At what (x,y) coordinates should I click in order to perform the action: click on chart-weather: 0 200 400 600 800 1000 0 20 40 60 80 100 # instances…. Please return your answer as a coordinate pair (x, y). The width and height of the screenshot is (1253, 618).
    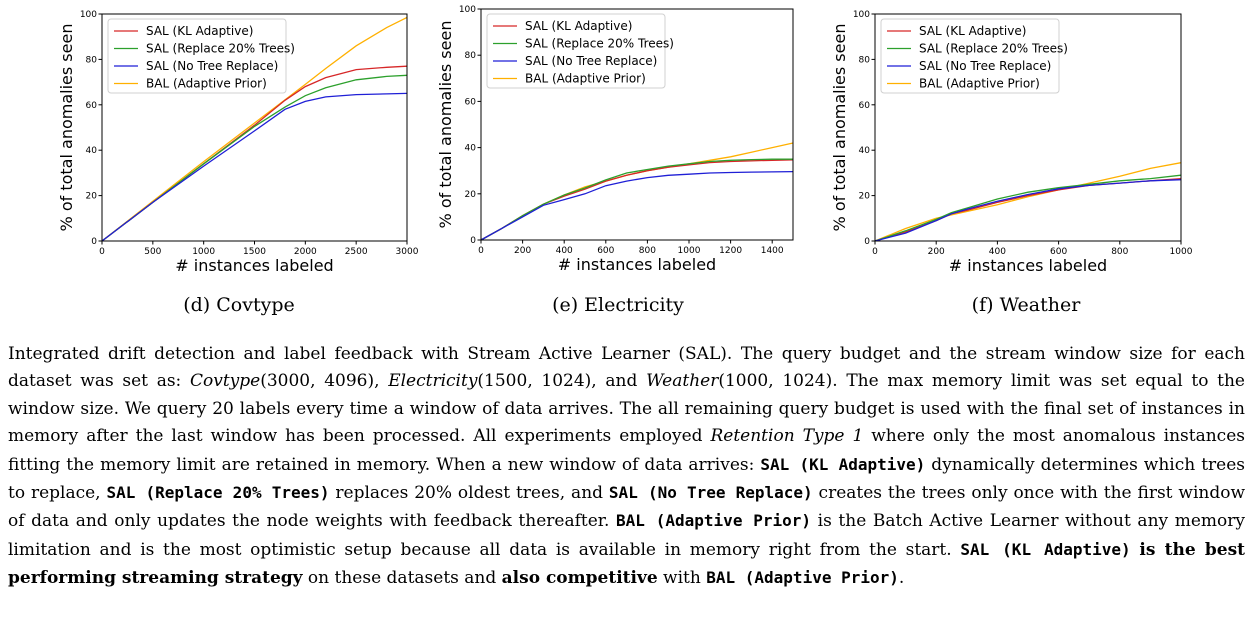
    Looking at the image, I should click on (1011, 142).